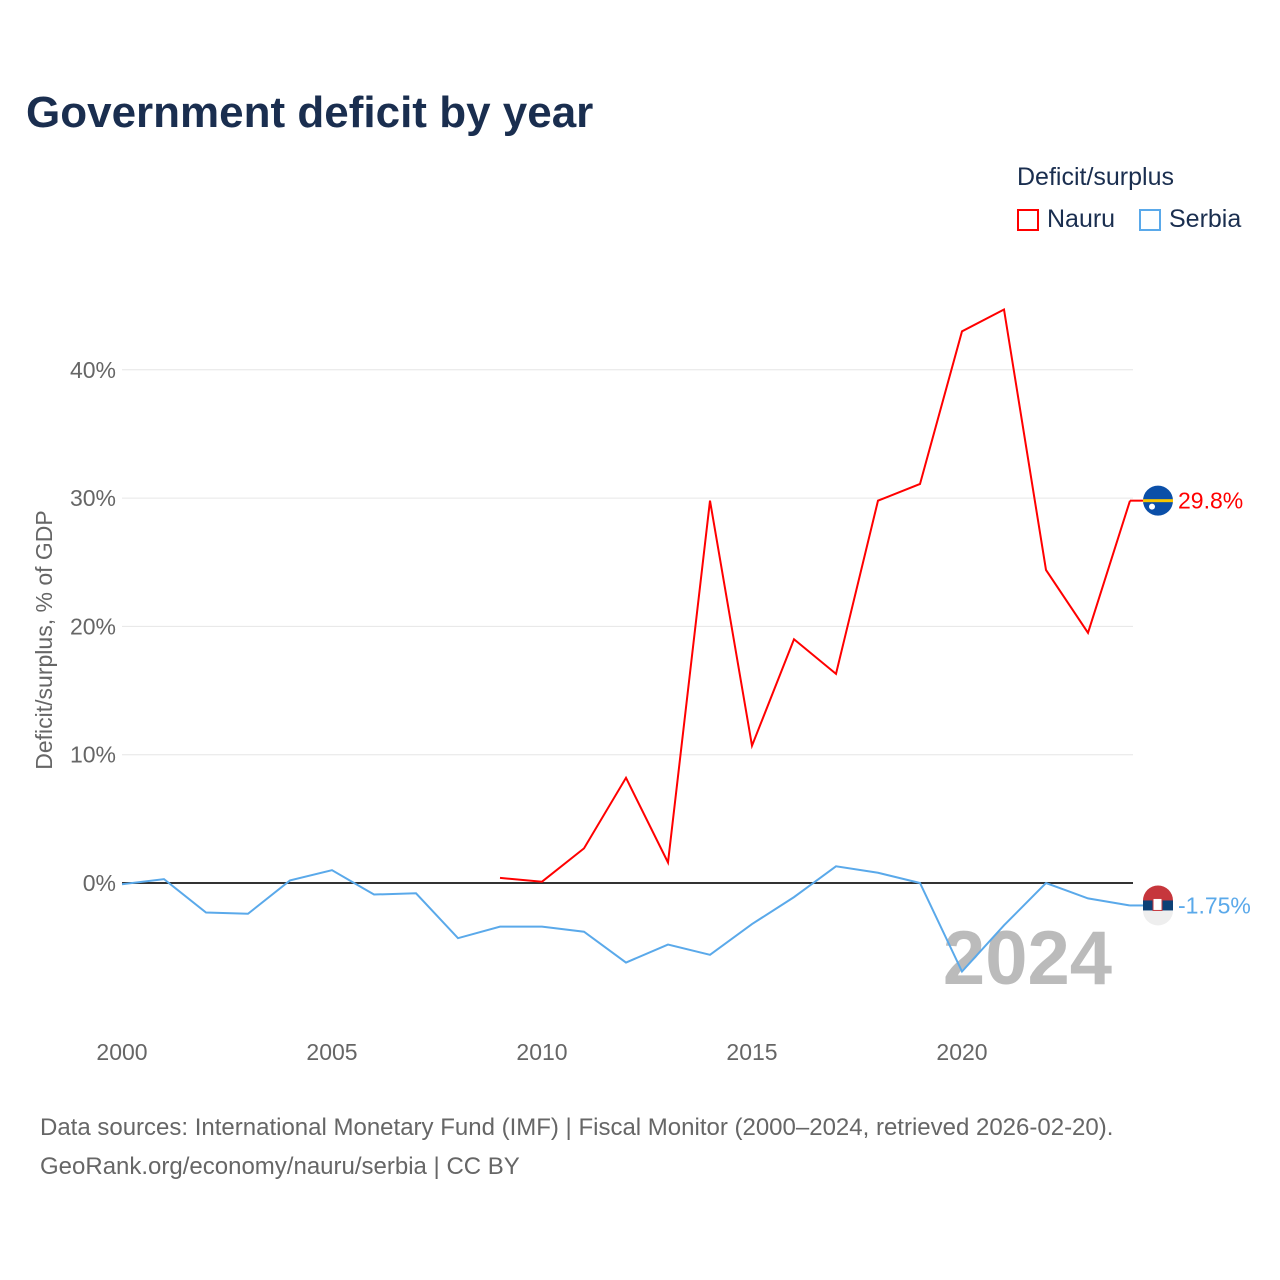 The height and width of the screenshot is (1280, 1280). I want to click on legend-item-nauru: Nauru, so click(1066, 219).